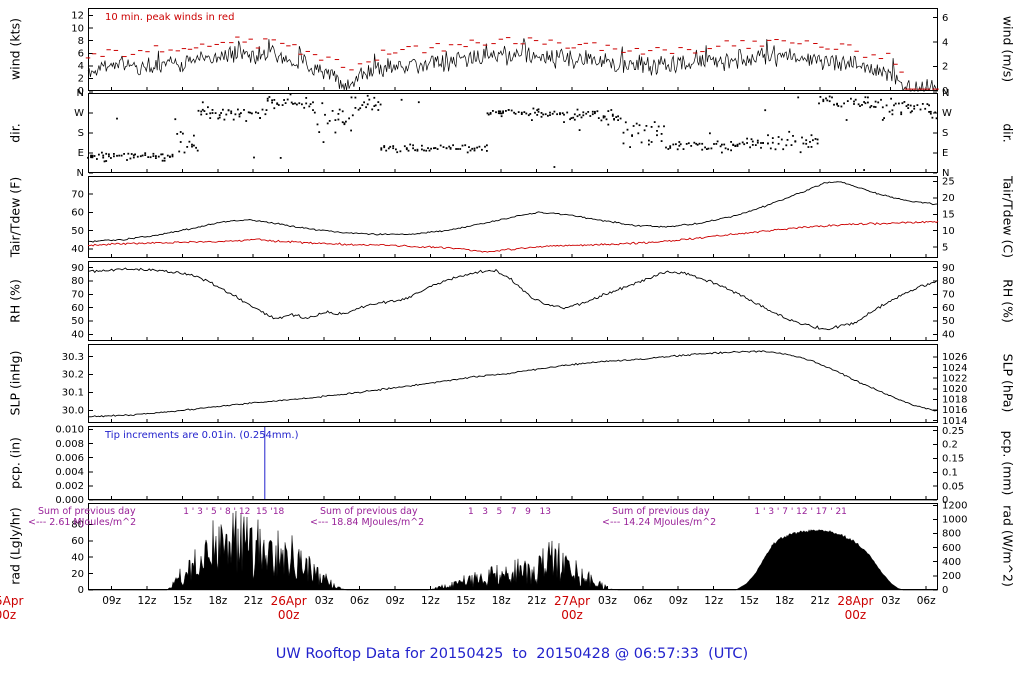 This screenshot has width=1024, height=700. I want to click on y-tick-label-right: 1020, so click(954, 389).